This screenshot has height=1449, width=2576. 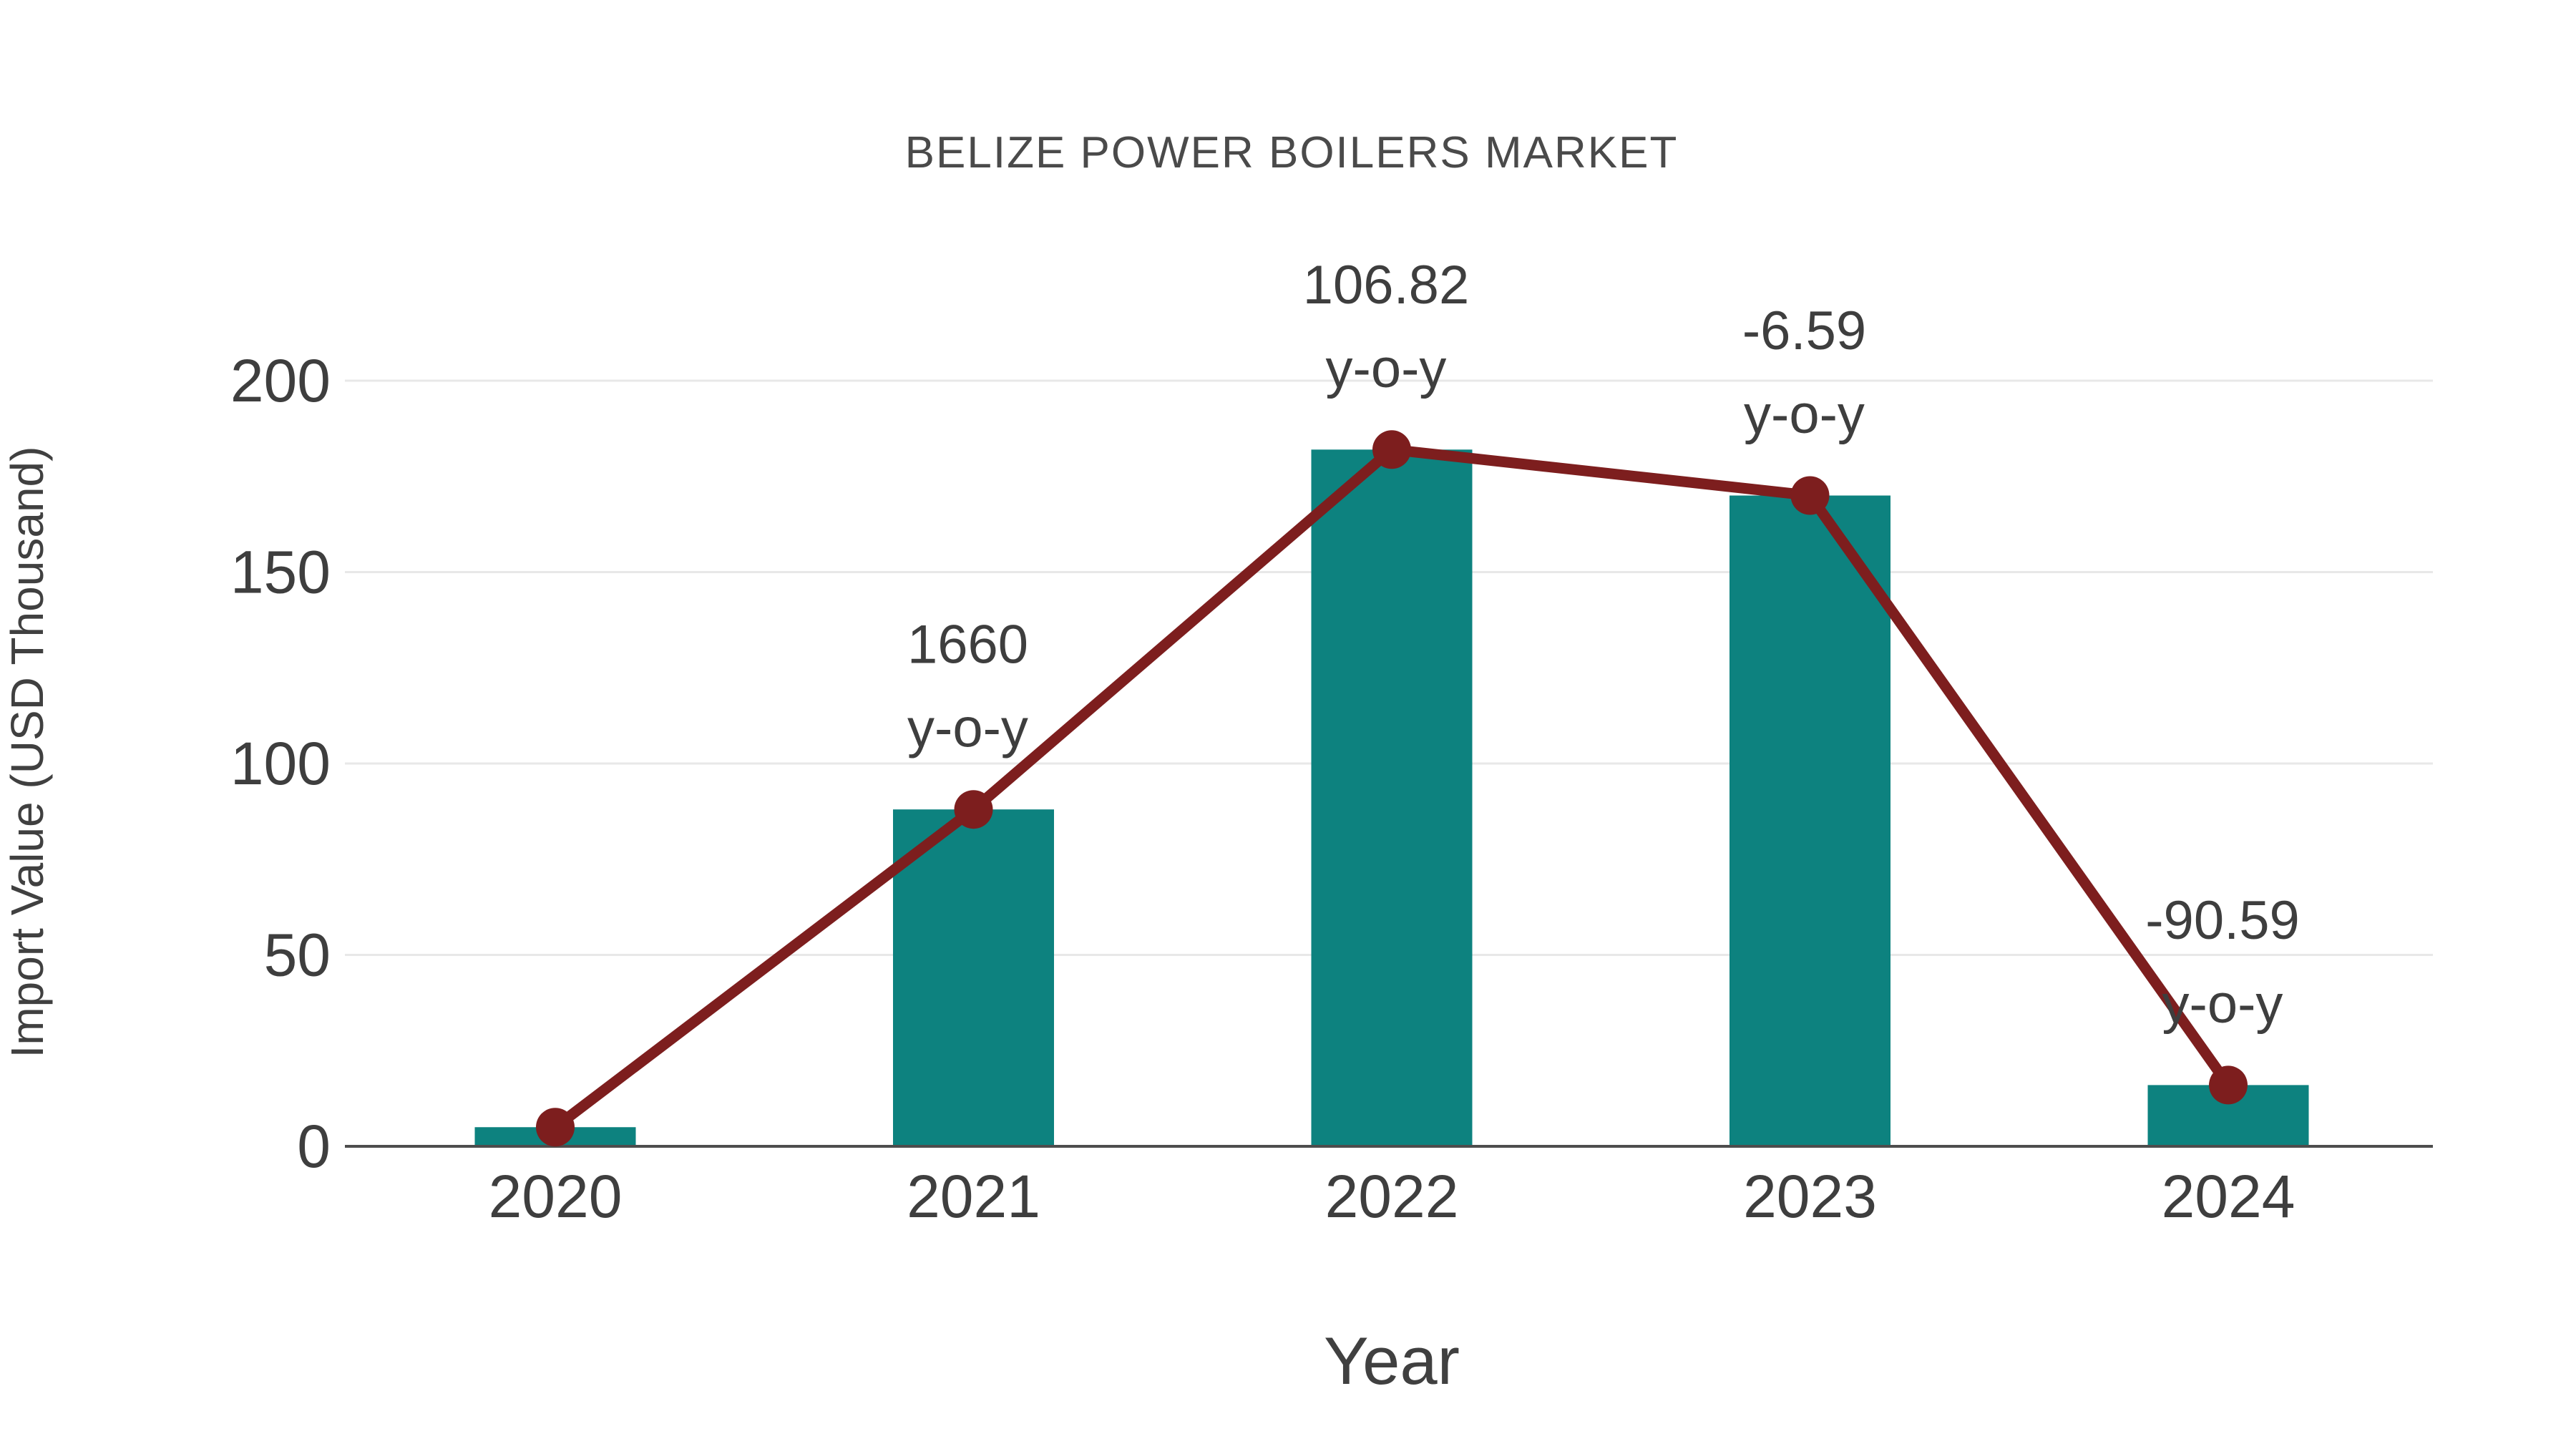 I want to click on y-tick-label-150: 150, so click(x=280, y=572).